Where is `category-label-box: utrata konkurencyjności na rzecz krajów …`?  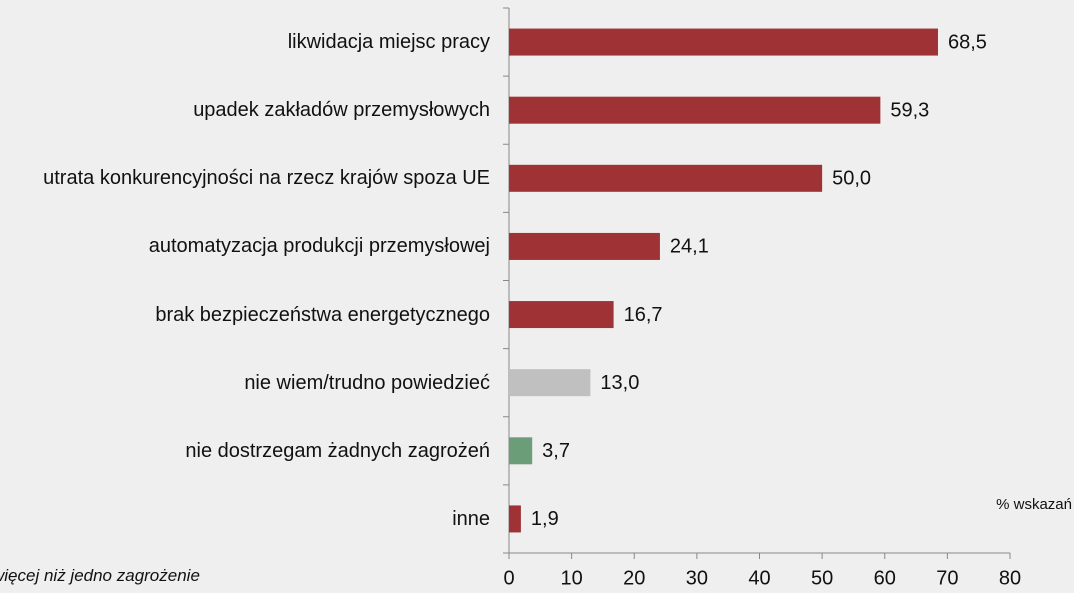
category-label-box: utrata konkurencyjności na rzecz krajów … is located at coordinates (266, 178).